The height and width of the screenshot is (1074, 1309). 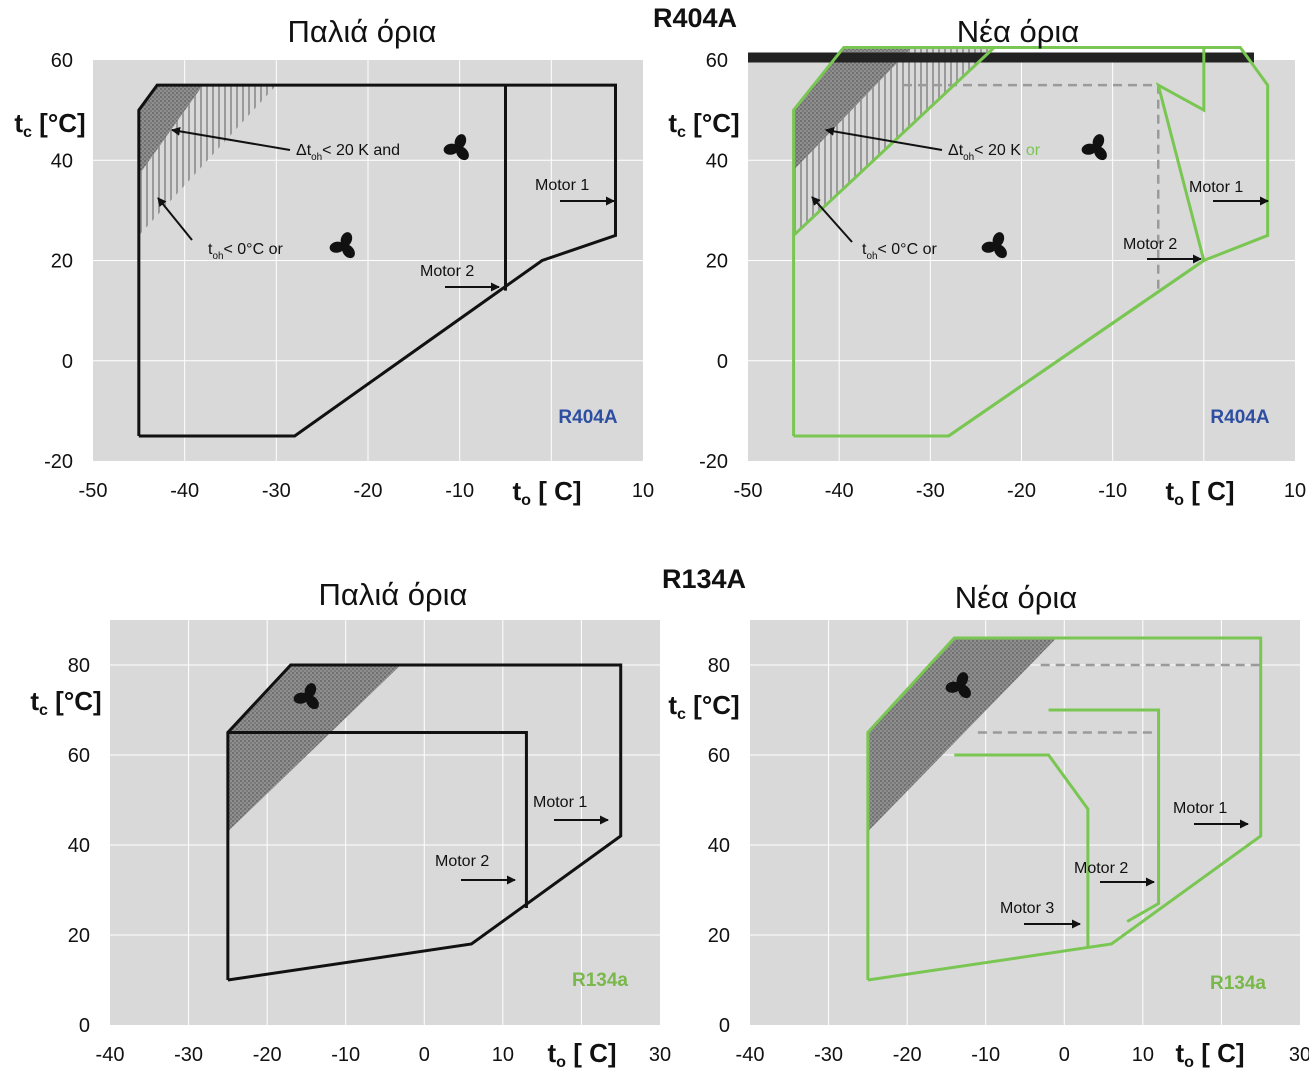 I want to click on old-limit-bar, so click(x=1001, y=57).